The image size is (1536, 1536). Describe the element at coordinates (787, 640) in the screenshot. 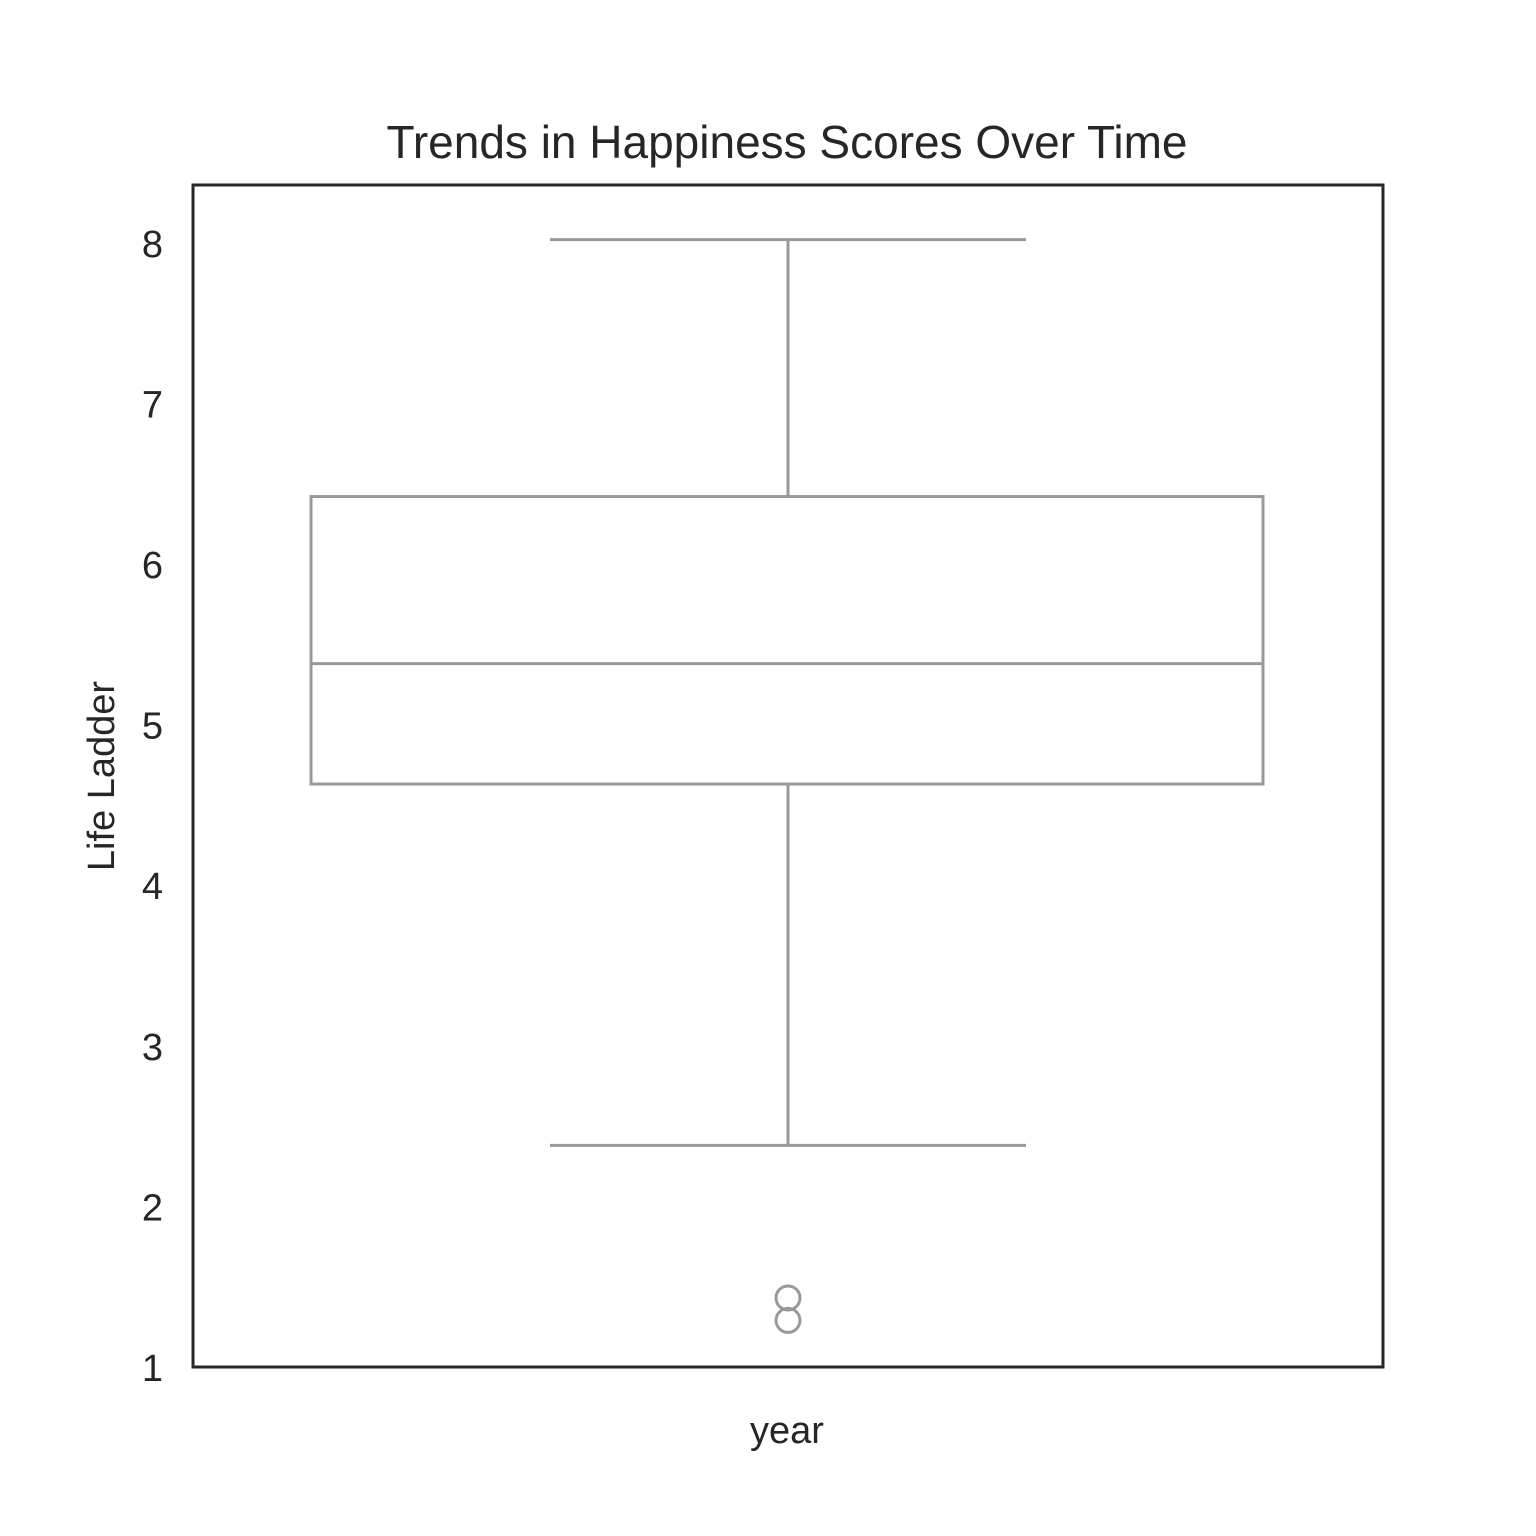

I see `iqr-box` at that location.